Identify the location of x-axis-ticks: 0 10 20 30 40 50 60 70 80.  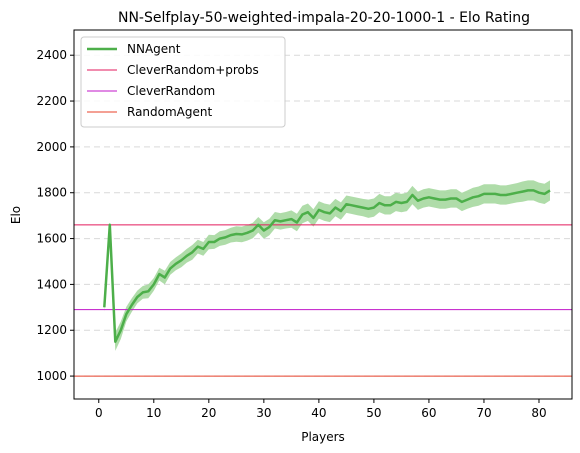
(321, 409).